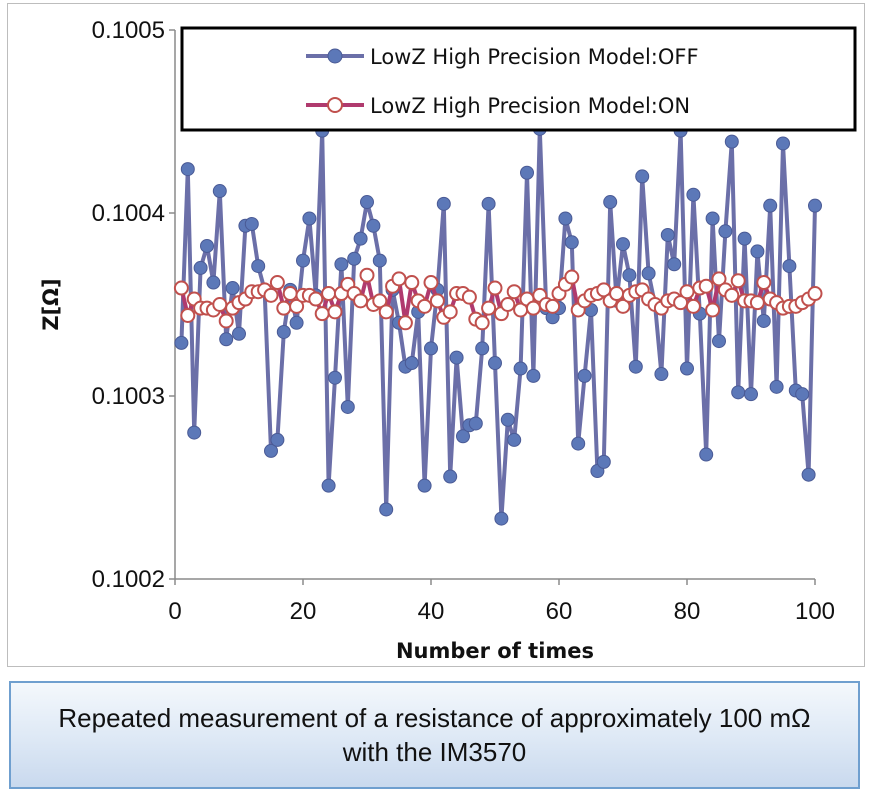 Image resolution: width=873 pixels, height=799 pixels. I want to click on x-tick-label: 100, so click(815, 611).